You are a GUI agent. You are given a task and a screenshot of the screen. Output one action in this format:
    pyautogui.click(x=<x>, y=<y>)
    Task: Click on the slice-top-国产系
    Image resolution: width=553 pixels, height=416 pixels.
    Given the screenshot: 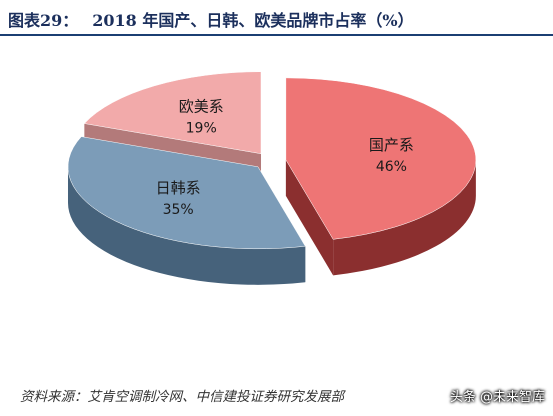 What is the action you would take?
    pyautogui.click(x=381, y=158)
    